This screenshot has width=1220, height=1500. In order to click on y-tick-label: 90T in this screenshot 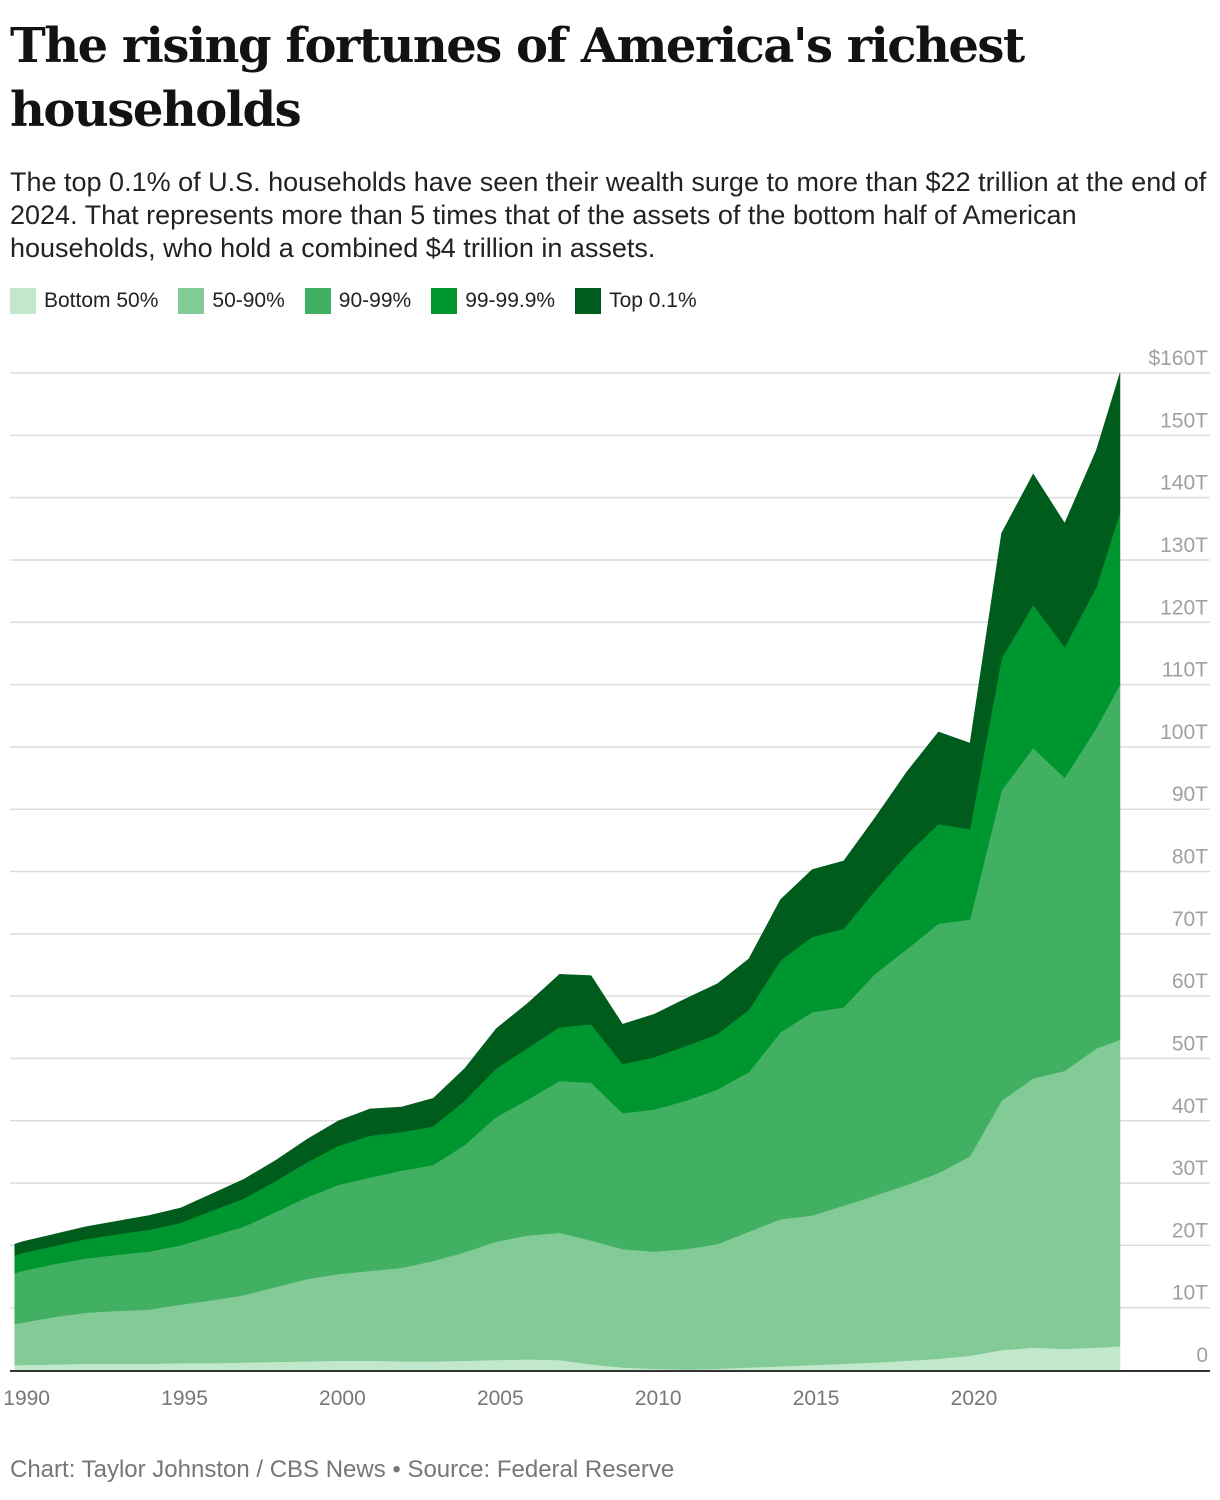, I will do `click(1190, 794)`.